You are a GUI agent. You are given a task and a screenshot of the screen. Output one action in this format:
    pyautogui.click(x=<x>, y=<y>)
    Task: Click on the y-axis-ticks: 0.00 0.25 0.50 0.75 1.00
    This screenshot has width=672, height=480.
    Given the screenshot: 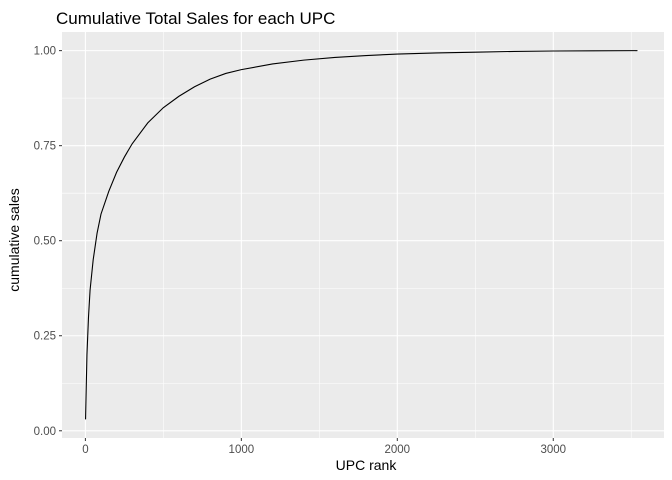 What is the action you would take?
    pyautogui.click(x=48, y=242)
    